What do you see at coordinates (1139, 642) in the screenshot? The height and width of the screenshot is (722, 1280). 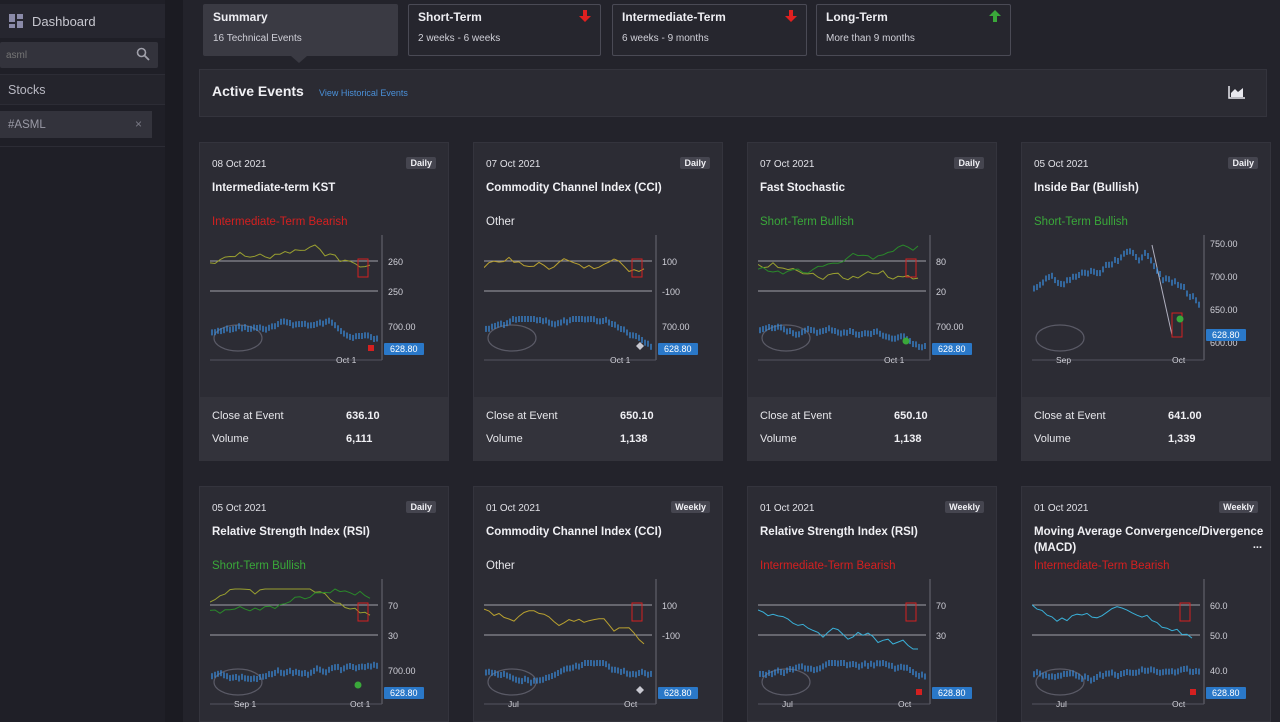 I see `event-chart: 60.0 50.0 40.0 628.80` at bounding box center [1139, 642].